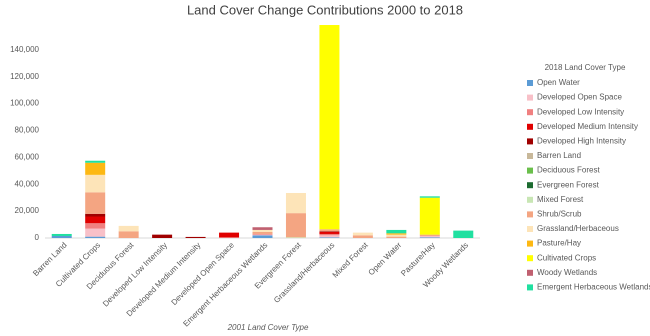 The height and width of the screenshot is (336, 650). Describe the element at coordinates (559, 155) in the screenshot. I see `legend-label: Barren Land` at that location.